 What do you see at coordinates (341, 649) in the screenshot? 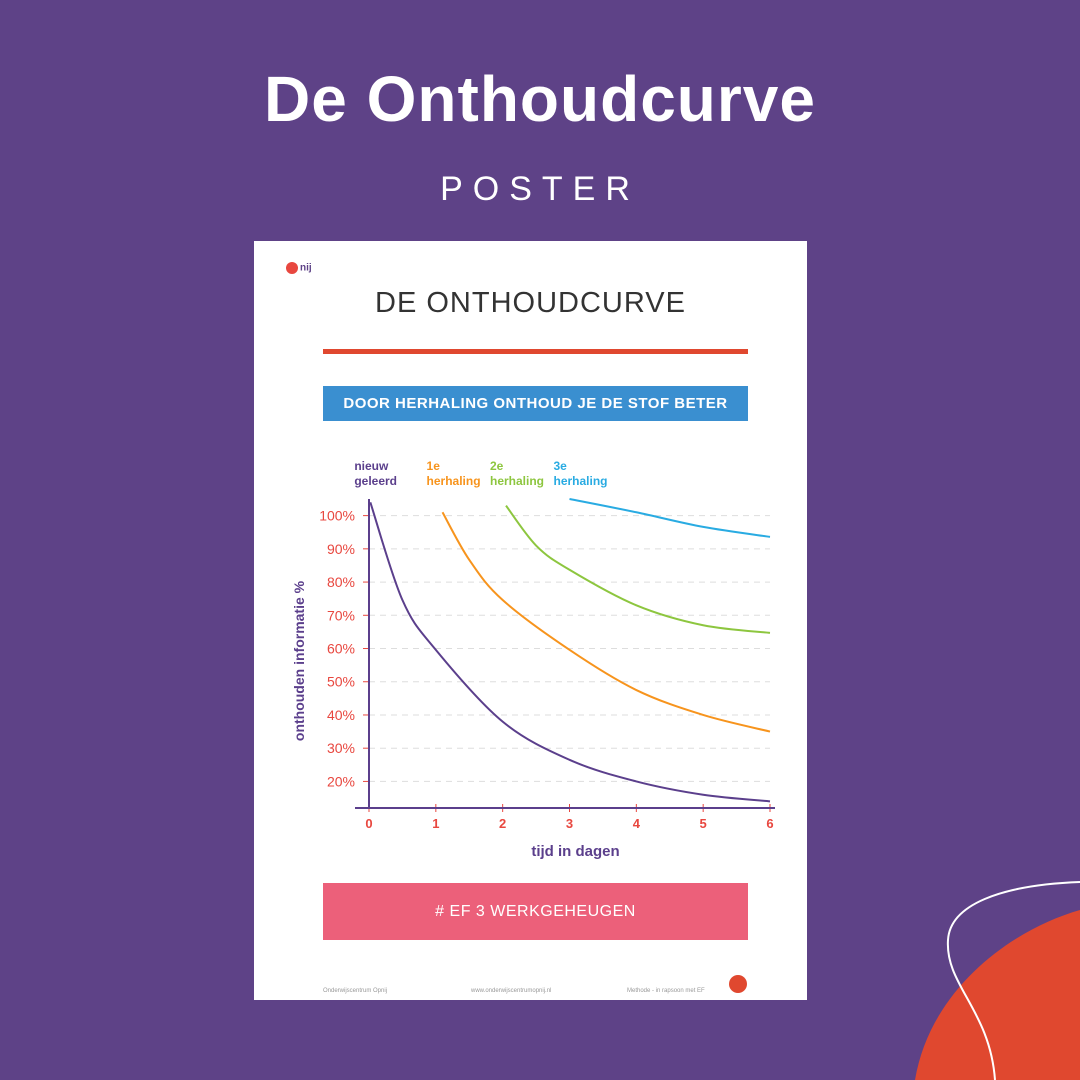
I see `y-tick-label: 60%` at bounding box center [341, 649].